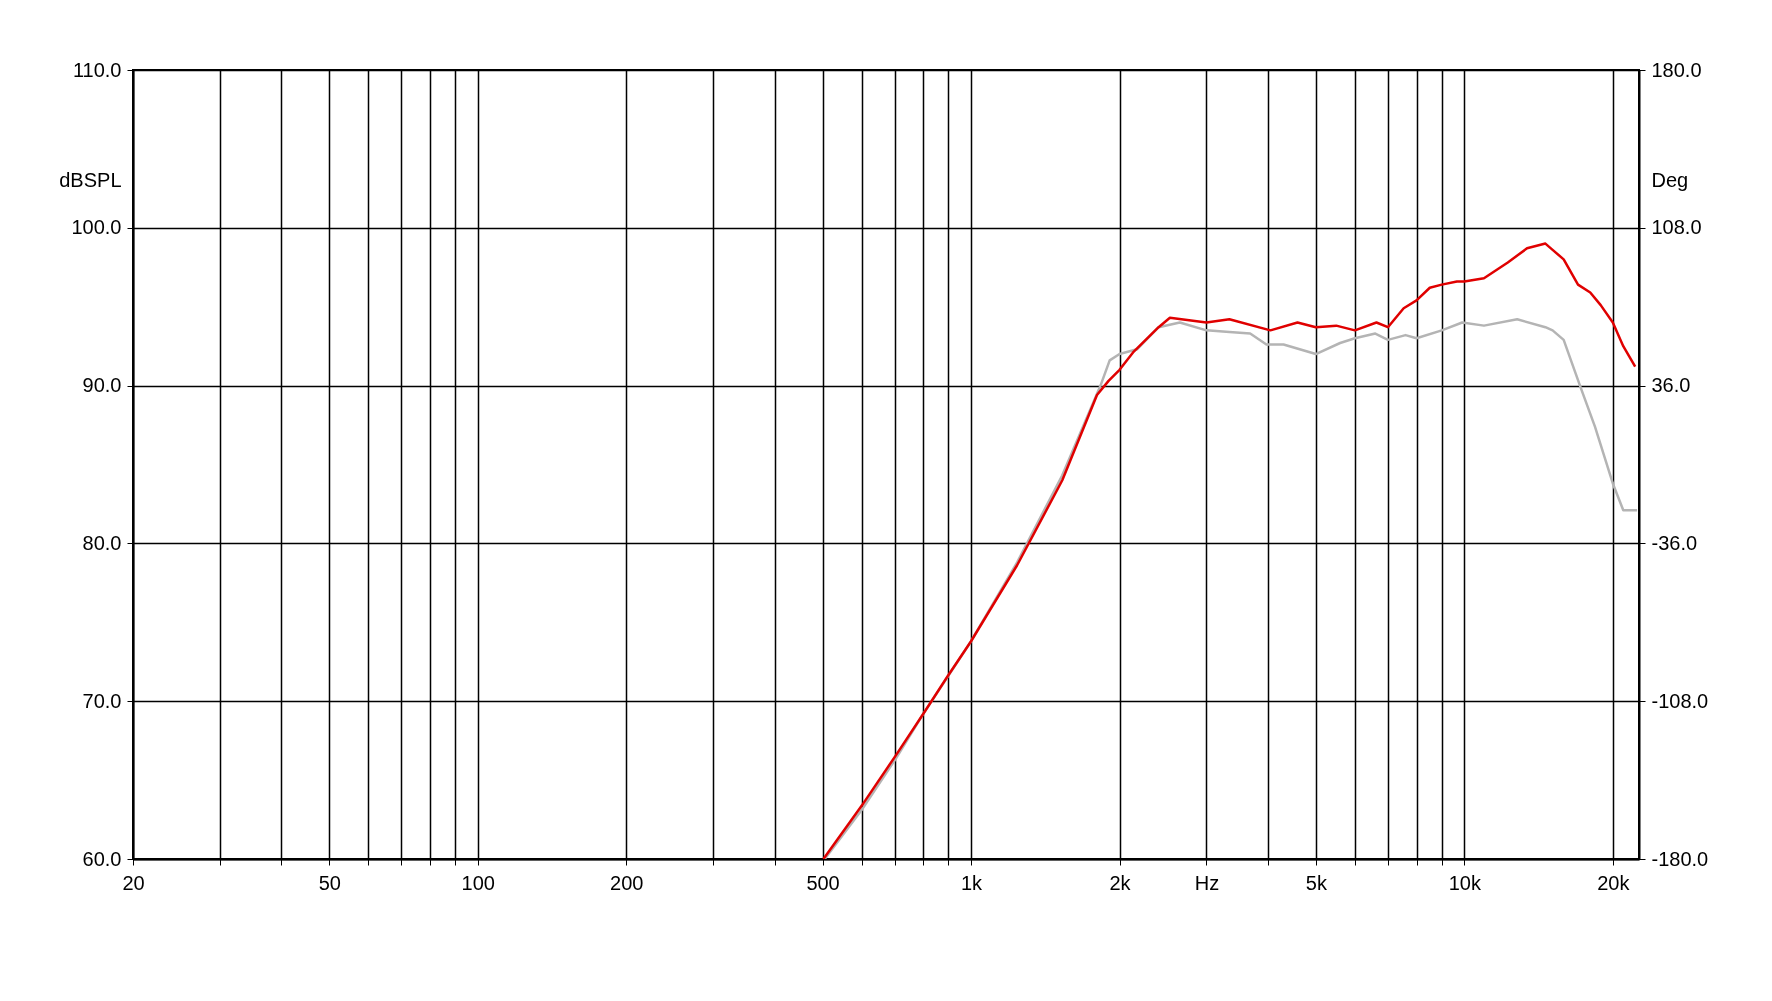 The width and height of the screenshot is (1772, 1001). What do you see at coordinates (102, 700) in the screenshot?
I see `y-tick-label: 70.0` at bounding box center [102, 700].